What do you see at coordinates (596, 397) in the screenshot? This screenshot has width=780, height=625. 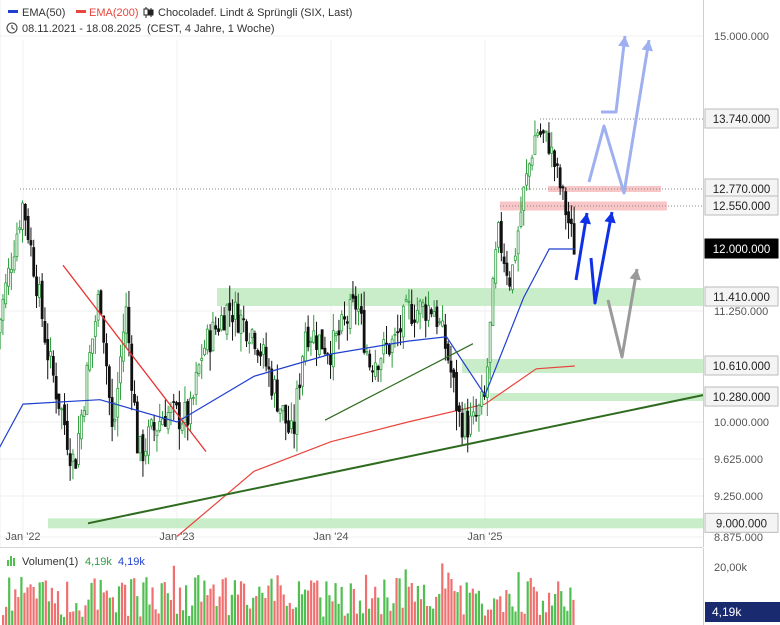 I see `support-zone-lower` at bounding box center [596, 397].